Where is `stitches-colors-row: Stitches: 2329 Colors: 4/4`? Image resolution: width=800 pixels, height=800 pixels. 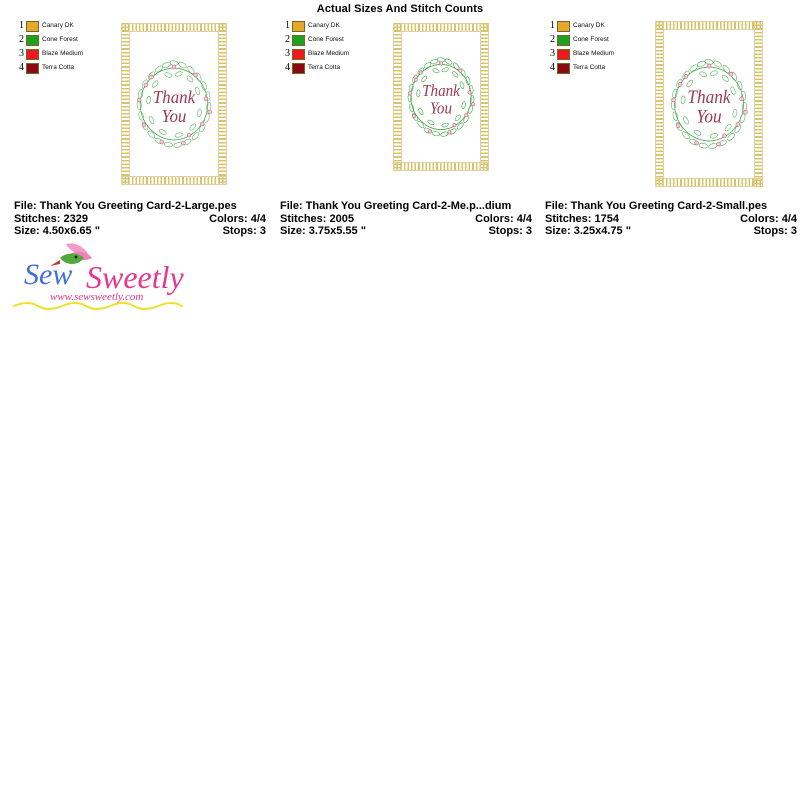
stitches-colors-row: Stitches: 2329 Colors: 4/4 is located at coordinates (140, 219).